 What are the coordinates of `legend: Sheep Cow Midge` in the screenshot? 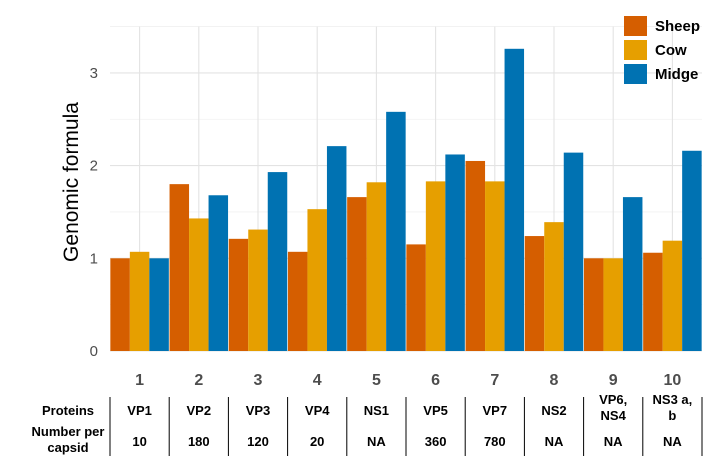 It's located at (662, 50).